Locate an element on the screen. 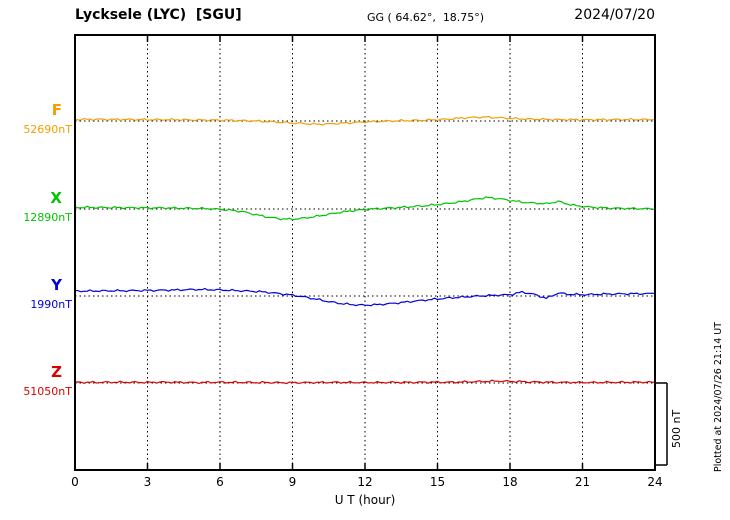  baseline-value-Y: 1990nT is located at coordinates (51, 304).